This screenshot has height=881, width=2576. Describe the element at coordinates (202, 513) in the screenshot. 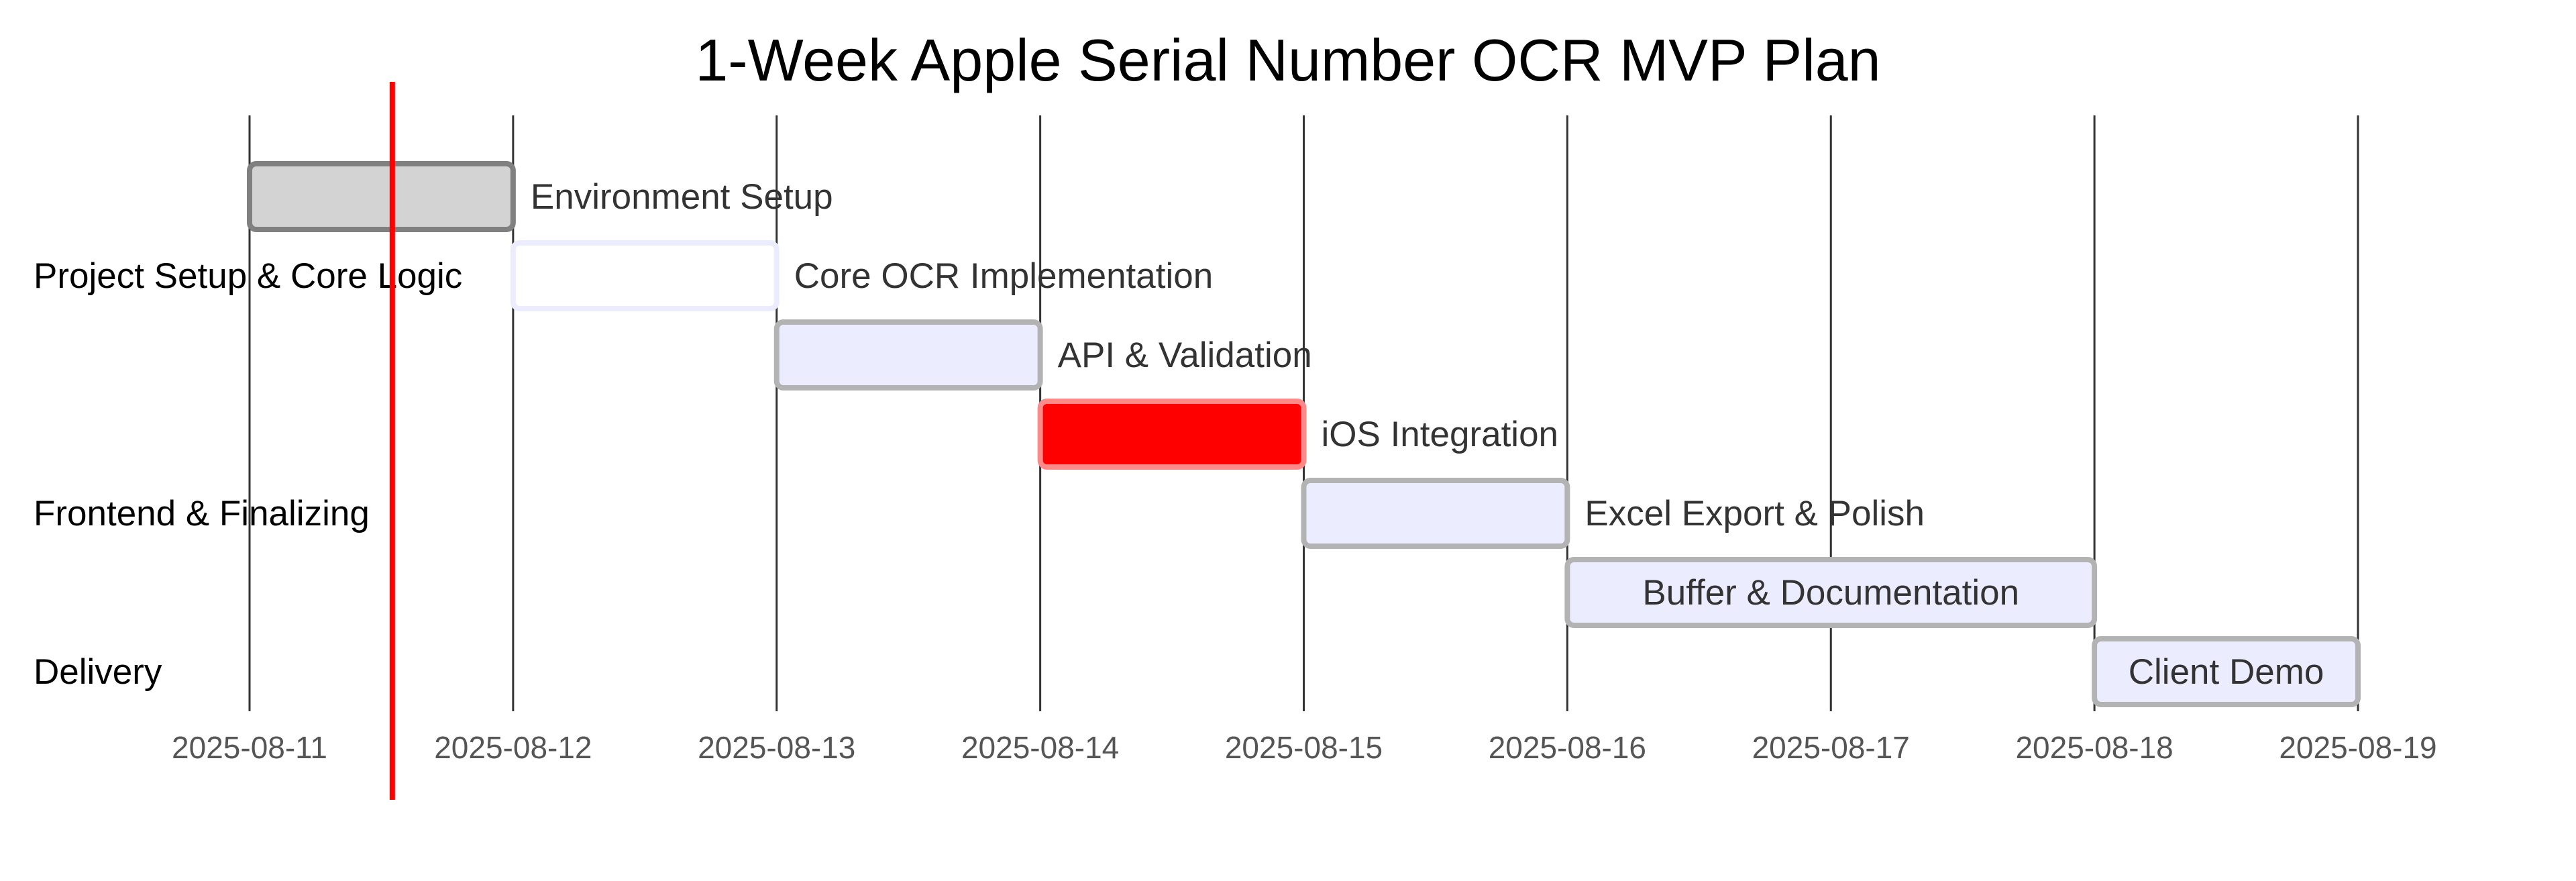

I see `section-label-1: Frontend & Finalizing` at that location.